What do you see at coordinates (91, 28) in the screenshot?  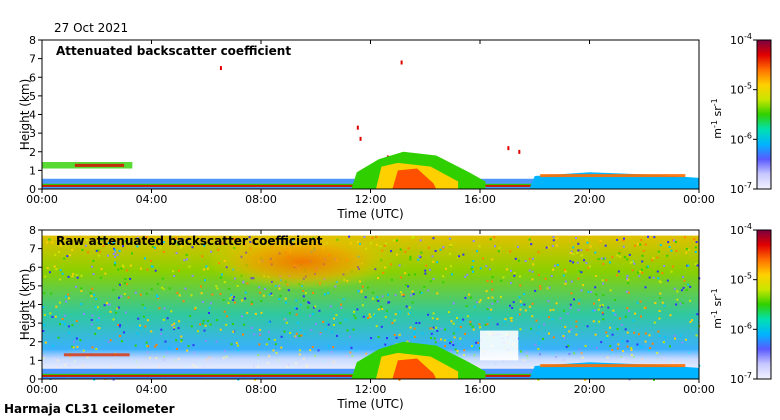 I see `date-label: 27 Oct 2021` at bounding box center [91, 28].